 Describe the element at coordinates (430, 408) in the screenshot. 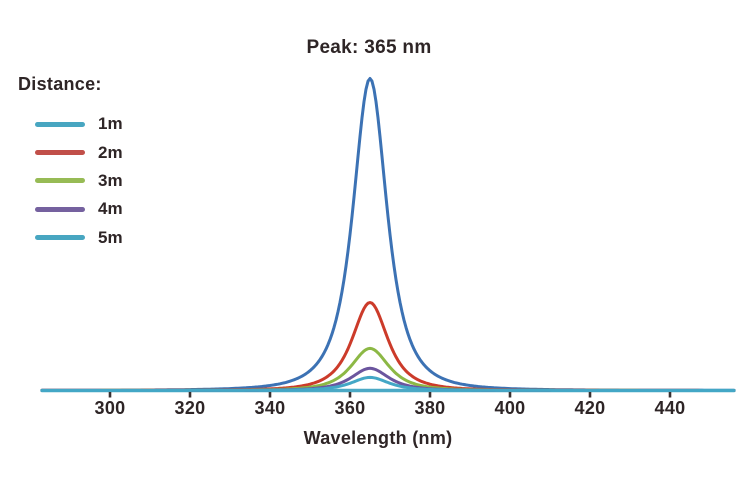

I see `x-tick-label: 380` at that location.